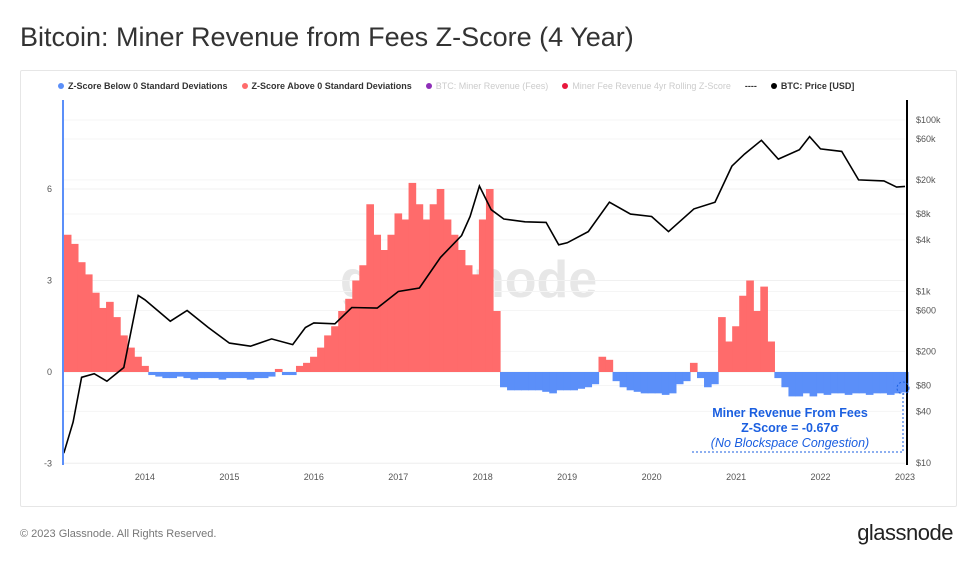 The image size is (975, 563). I want to click on y-left-tick-label: 0, so click(49, 372).